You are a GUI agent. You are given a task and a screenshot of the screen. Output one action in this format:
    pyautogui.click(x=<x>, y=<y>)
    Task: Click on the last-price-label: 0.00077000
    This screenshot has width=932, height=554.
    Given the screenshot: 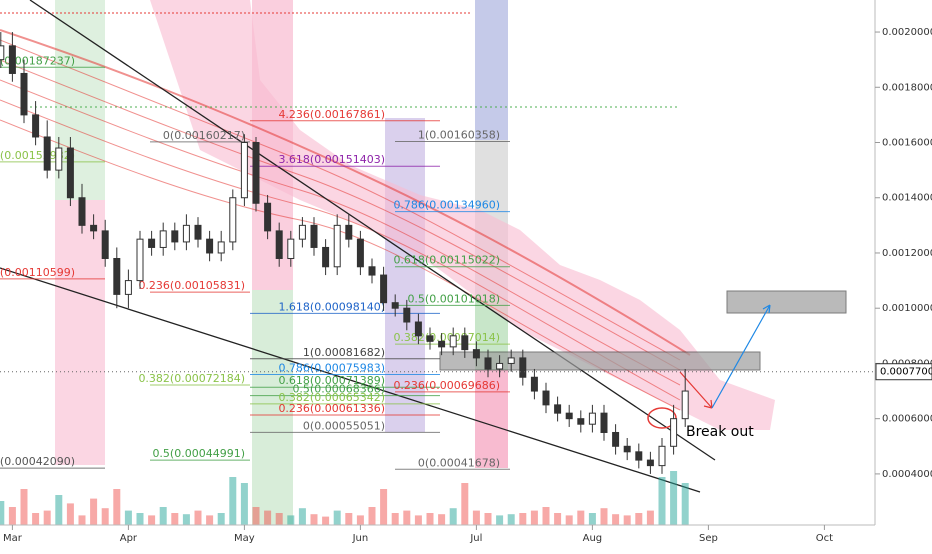 What is the action you would take?
    pyautogui.click(x=906, y=372)
    